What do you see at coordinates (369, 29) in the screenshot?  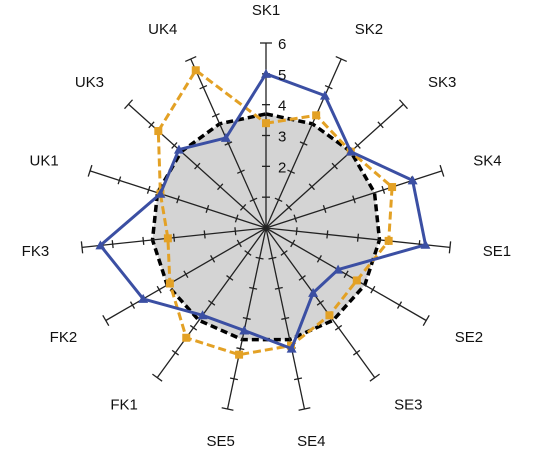 I see `category-label-SK2: SK2` at bounding box center [369, 29].